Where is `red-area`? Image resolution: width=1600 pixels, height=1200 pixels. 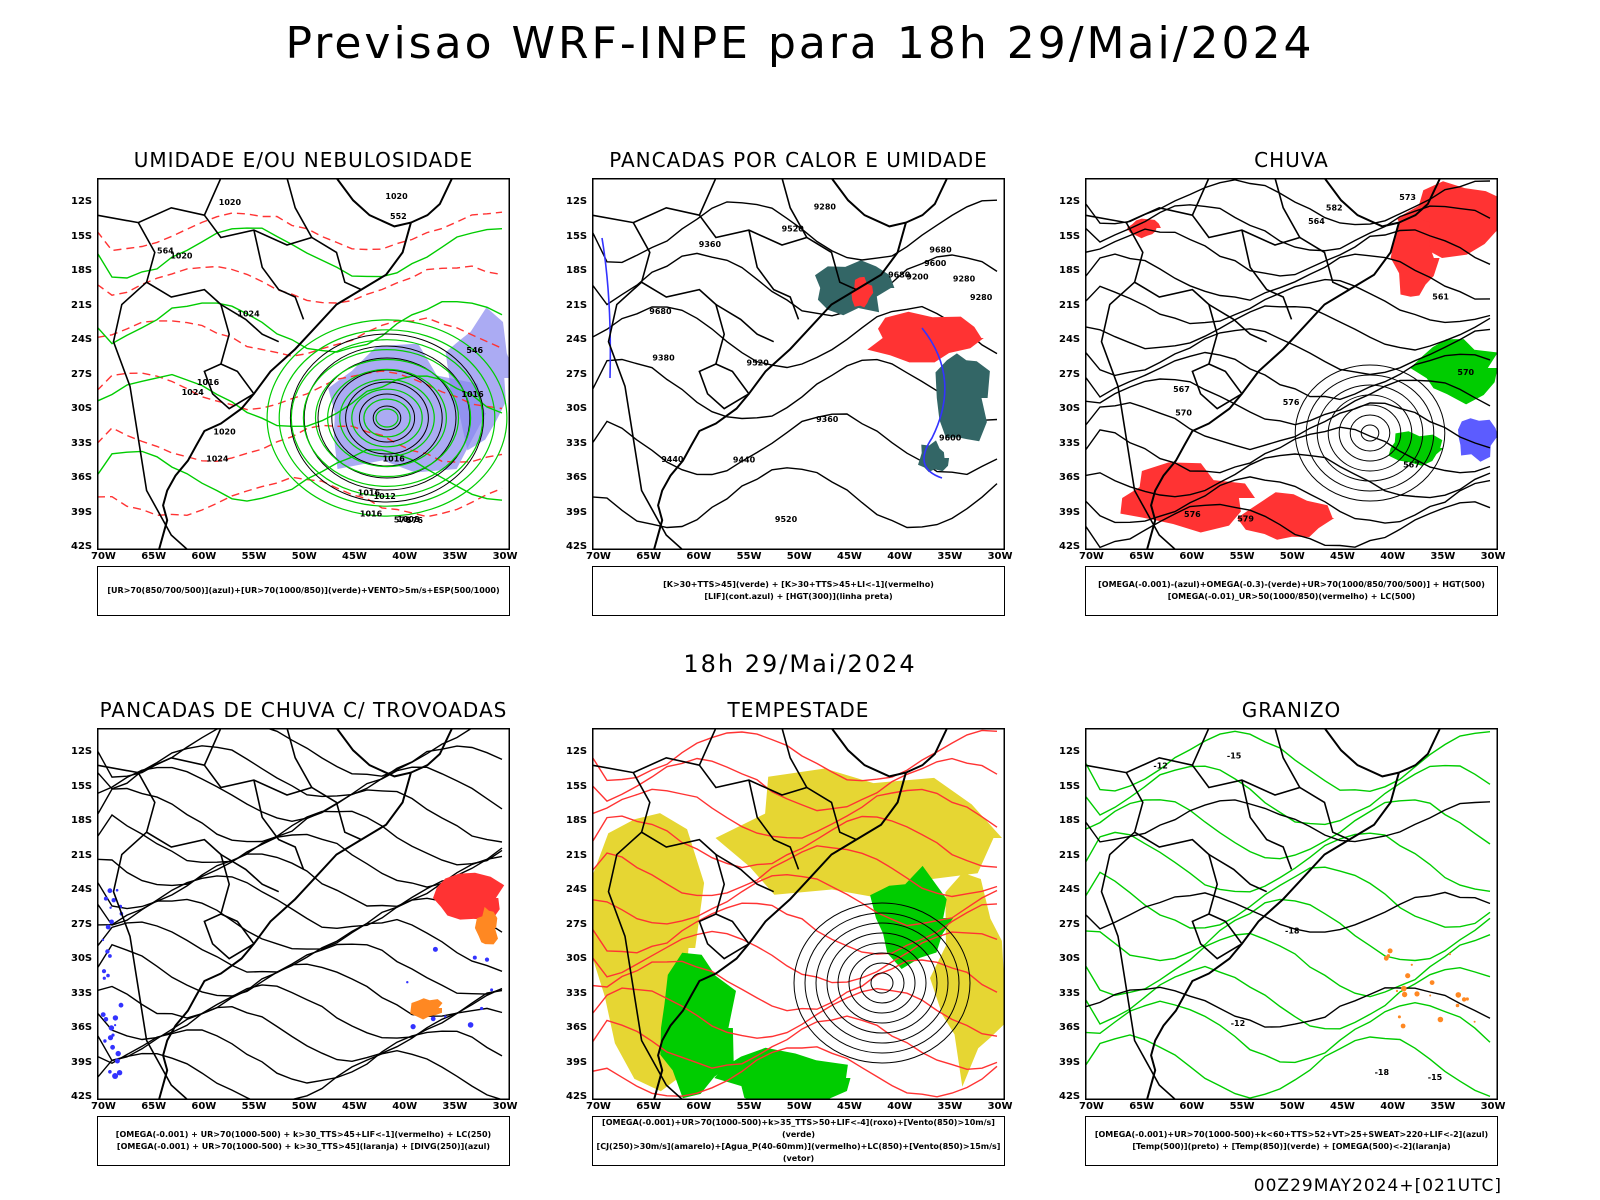
red-area is located at coordinates (917, 319).